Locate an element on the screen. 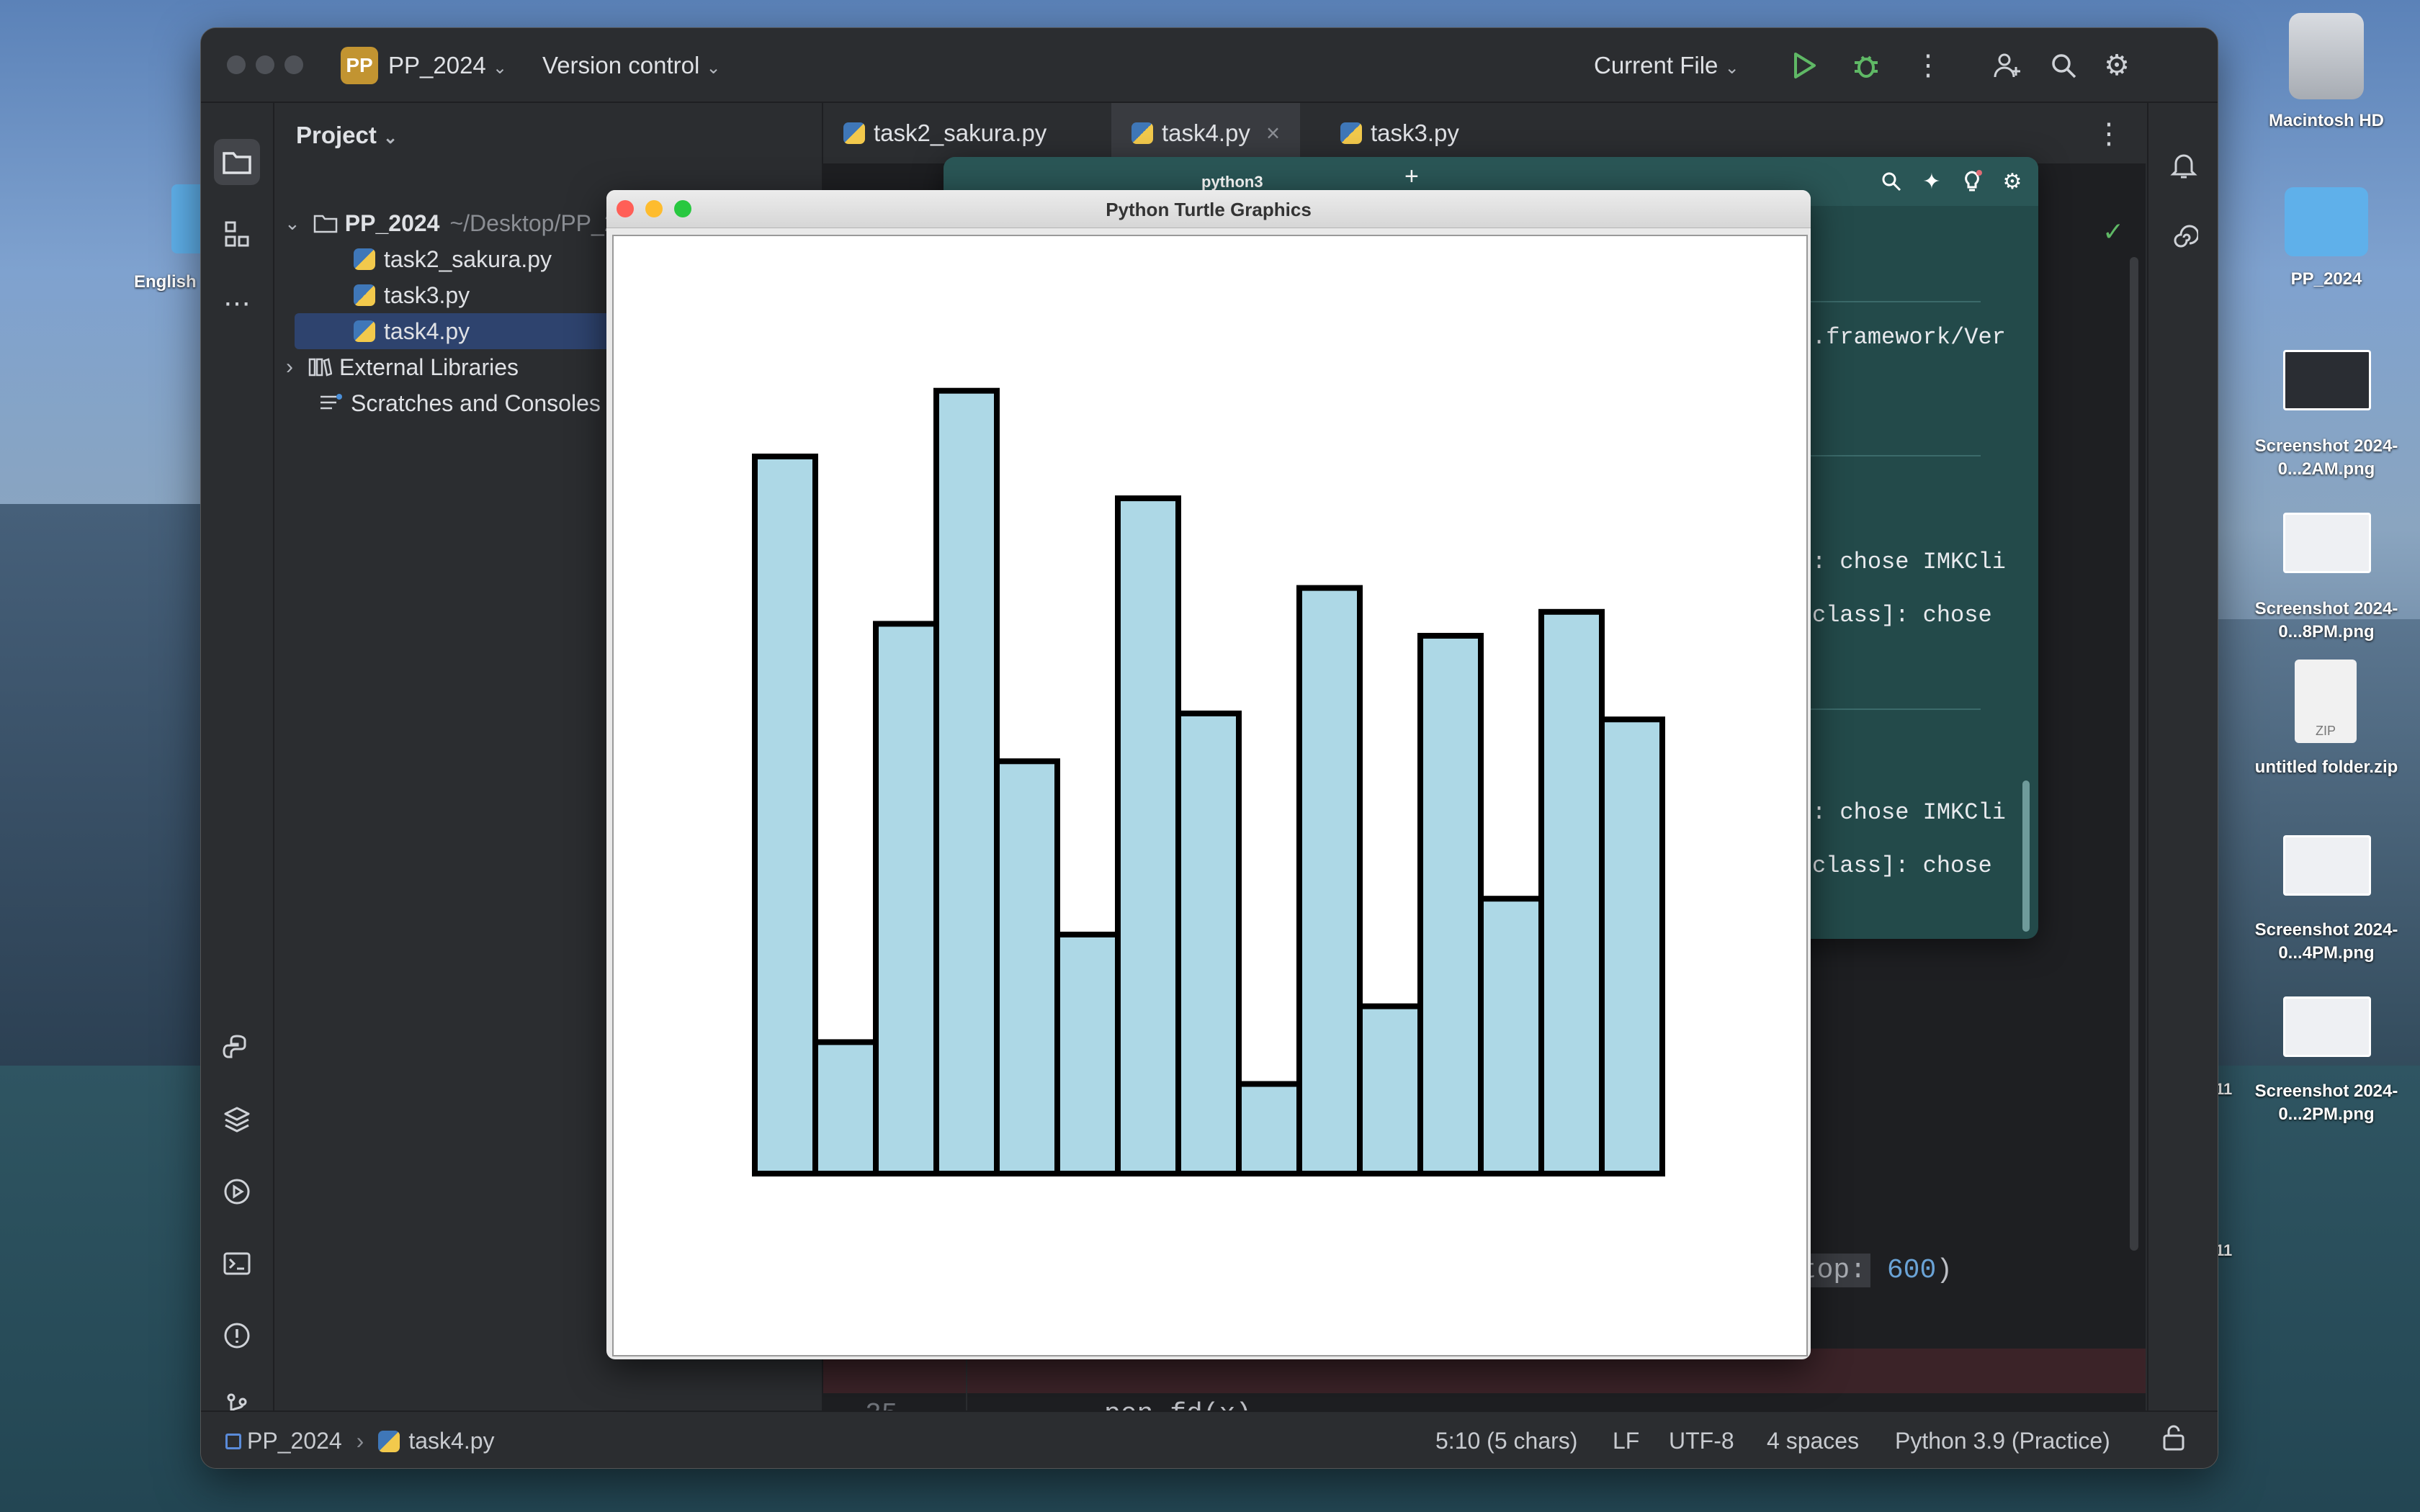 The height and width of the screenshot is (1512, 2420). project-tool-button is located at coordinates (237, 162).